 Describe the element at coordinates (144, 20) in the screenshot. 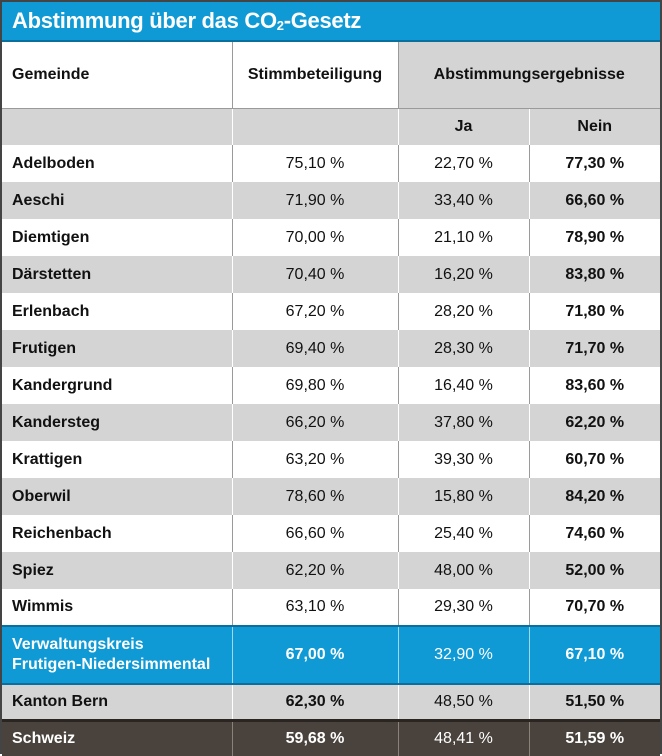

I see `title-main: Abstimmung über das CO` at that location.